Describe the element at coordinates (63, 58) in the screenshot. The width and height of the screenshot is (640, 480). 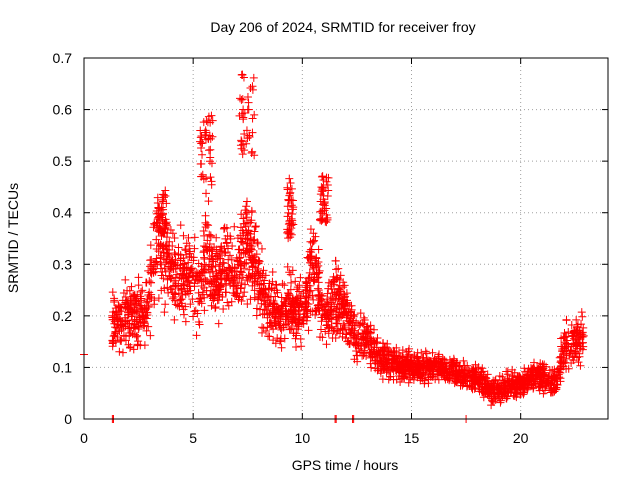
I see `y-tick-label: 0.7` at that location.